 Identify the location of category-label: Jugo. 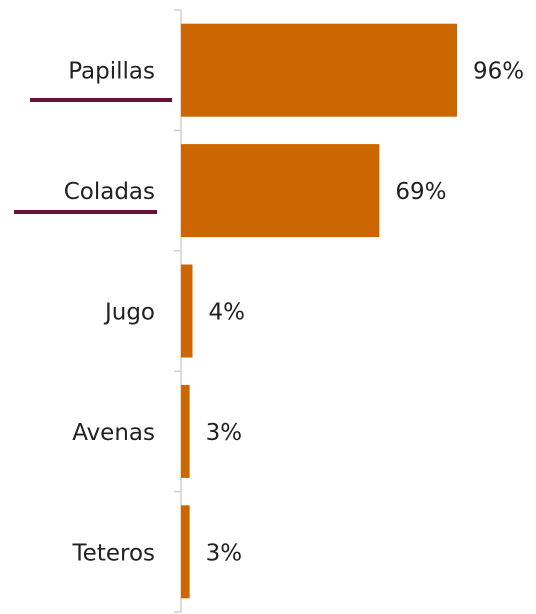
(129, 313).